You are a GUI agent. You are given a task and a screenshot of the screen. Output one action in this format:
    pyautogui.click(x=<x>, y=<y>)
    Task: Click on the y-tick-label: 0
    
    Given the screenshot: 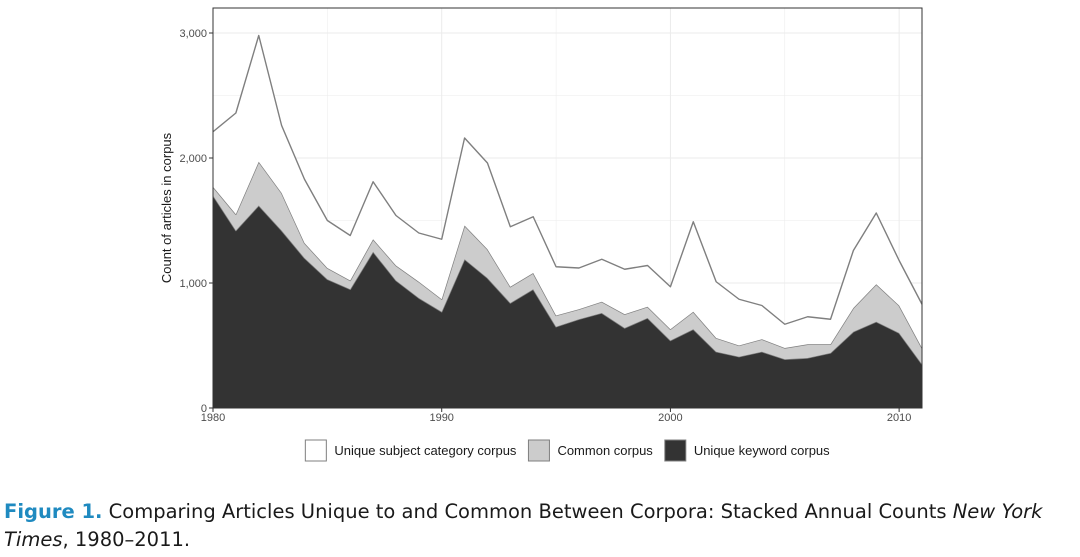 What is the action you would take?
    pyautogui.click(x=204, y=409)
    